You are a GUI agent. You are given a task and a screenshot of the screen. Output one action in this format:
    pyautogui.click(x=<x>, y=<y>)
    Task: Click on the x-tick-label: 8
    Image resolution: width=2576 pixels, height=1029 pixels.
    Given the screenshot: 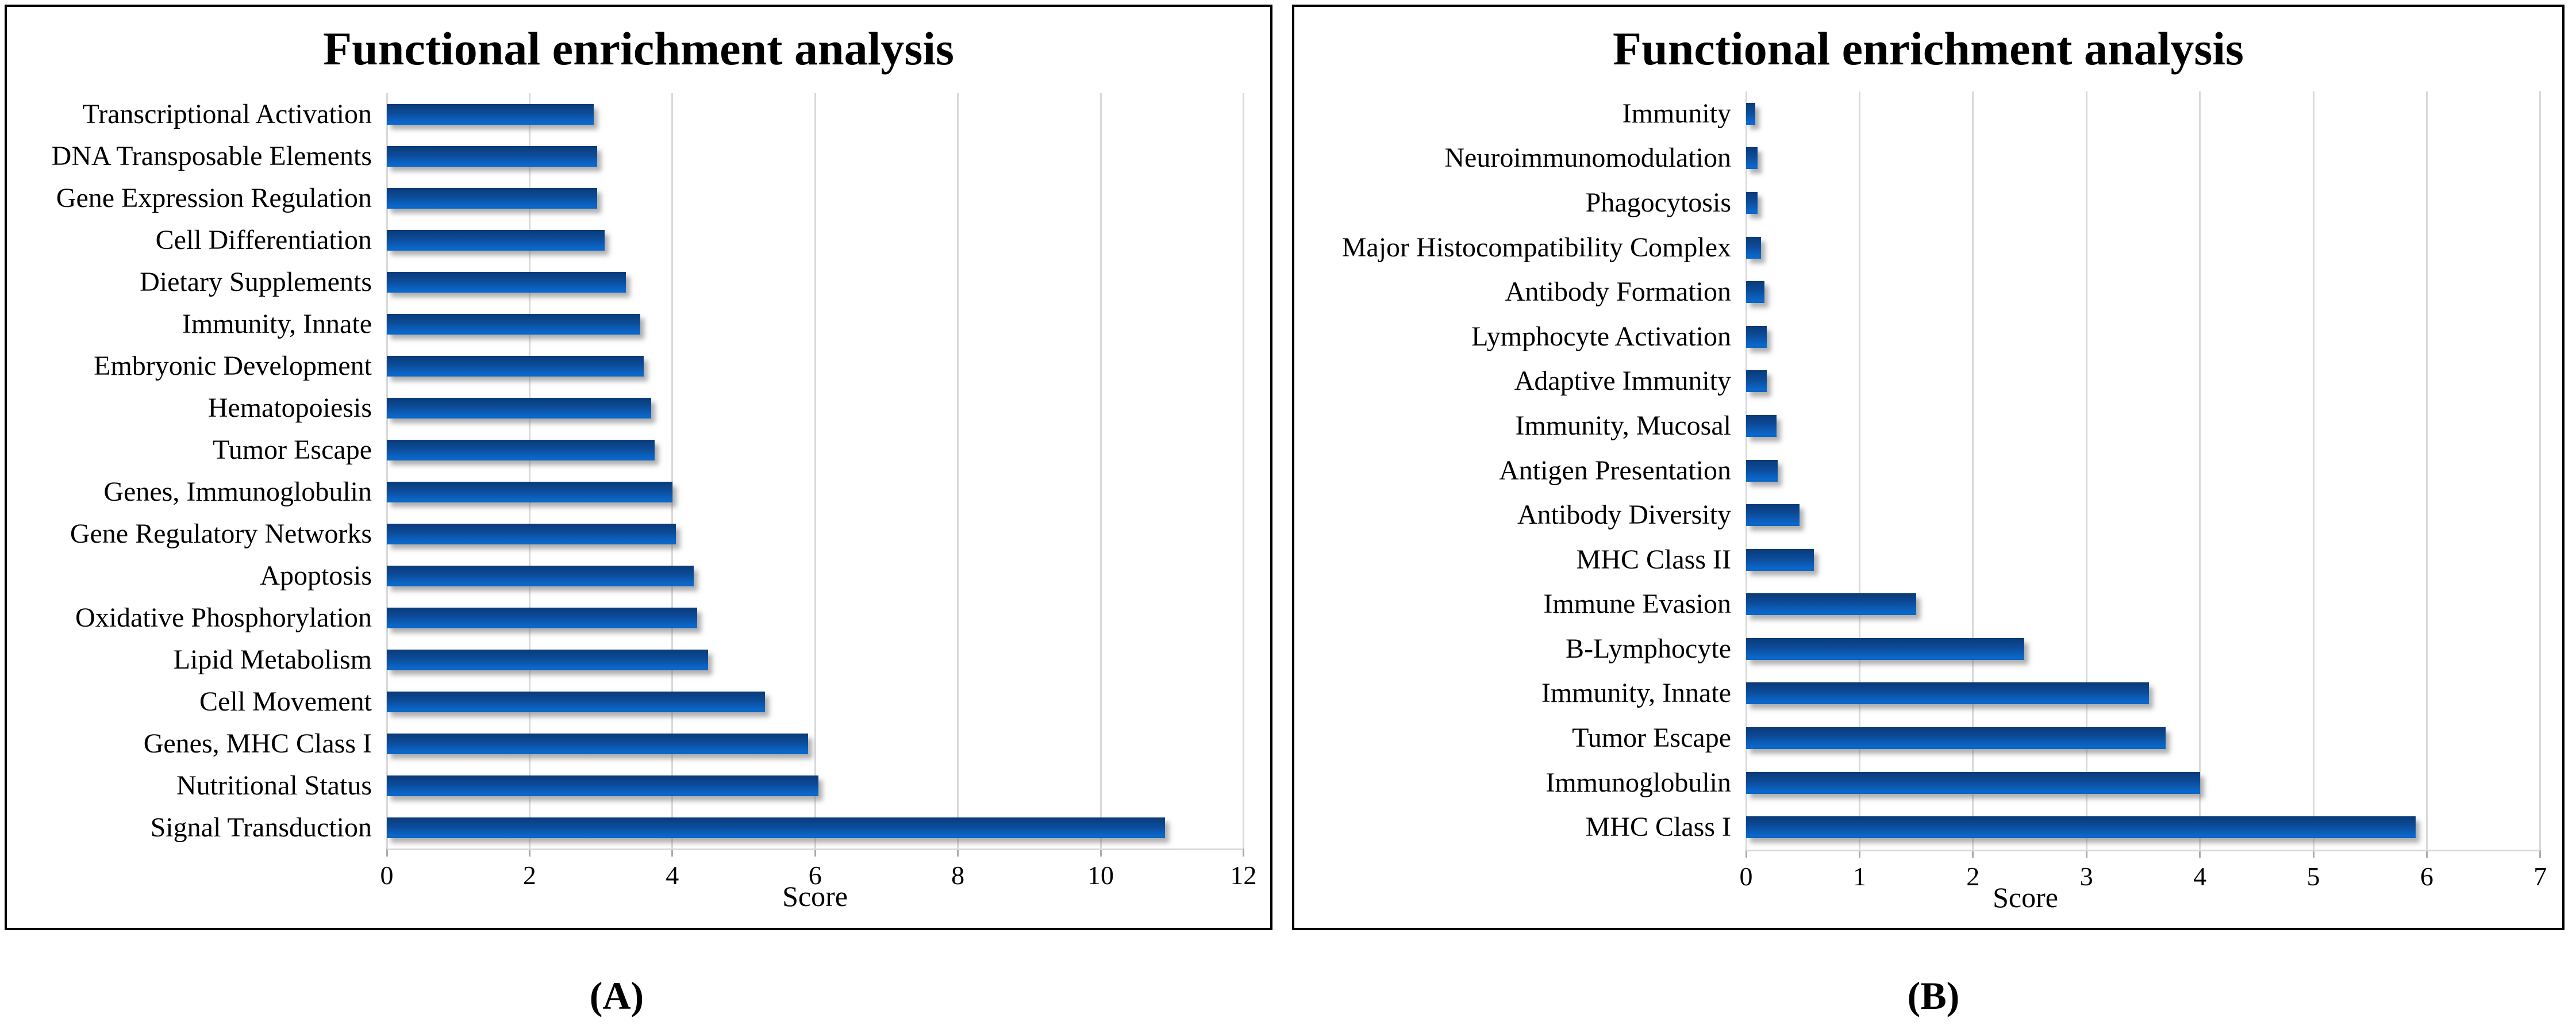 What is the action you would take?
    pyautogui.click(x=958, y=875)
    